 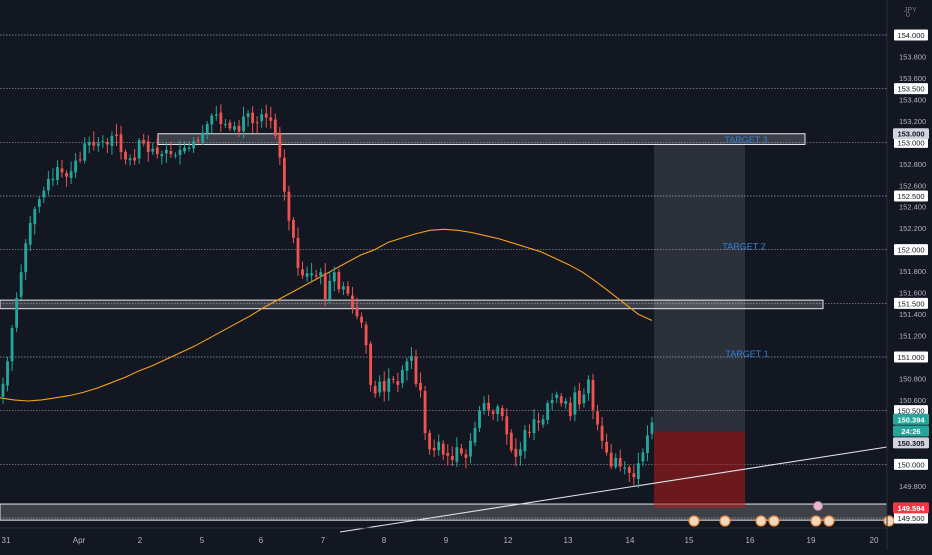 What do you see at coordinates (699, 288) in the screenshot?
I see `position-profit-zone` at bounding box center [699, 288].